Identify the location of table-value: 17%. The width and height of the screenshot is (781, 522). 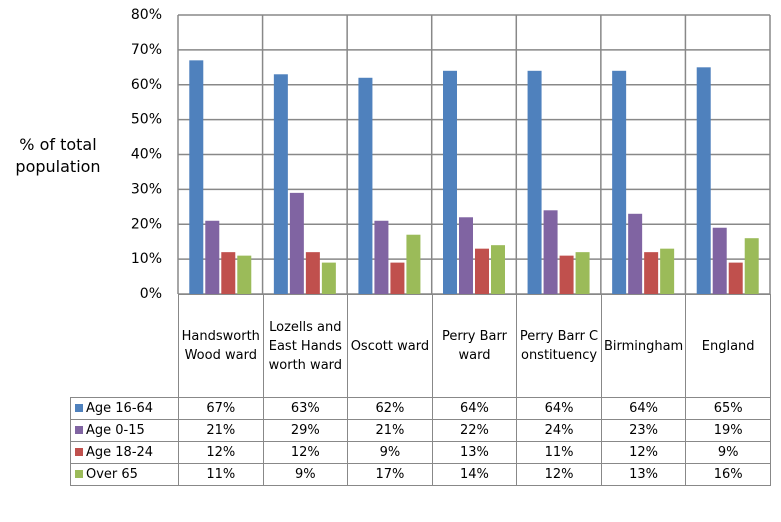
(390, 474).